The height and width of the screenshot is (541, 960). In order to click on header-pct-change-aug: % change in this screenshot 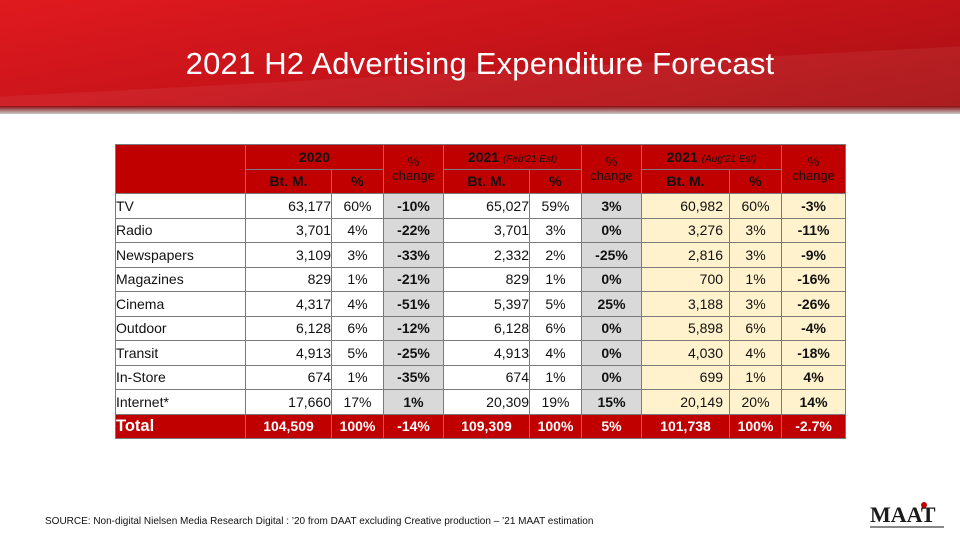, I will do `click(814, 169)`.